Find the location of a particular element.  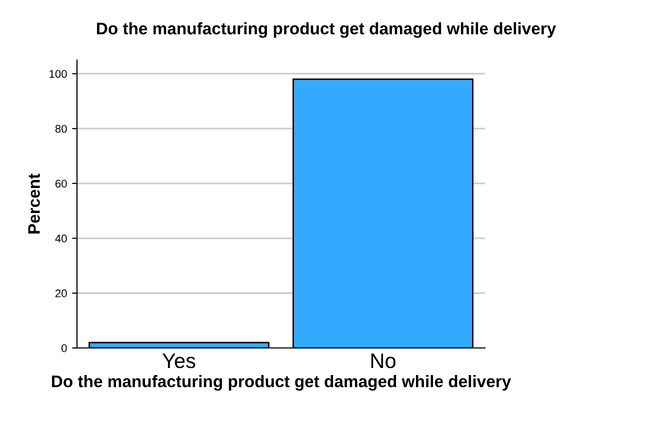

y-axis-title: Percent is located at coordinates (34, 204).